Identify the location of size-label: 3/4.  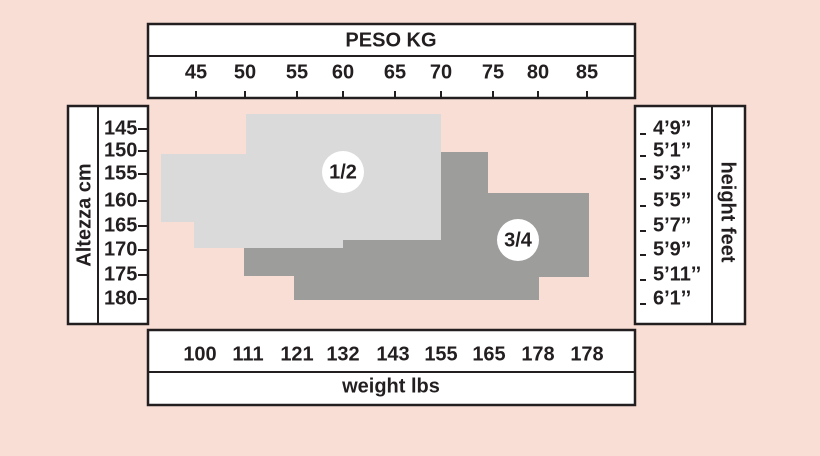
(518, 240).